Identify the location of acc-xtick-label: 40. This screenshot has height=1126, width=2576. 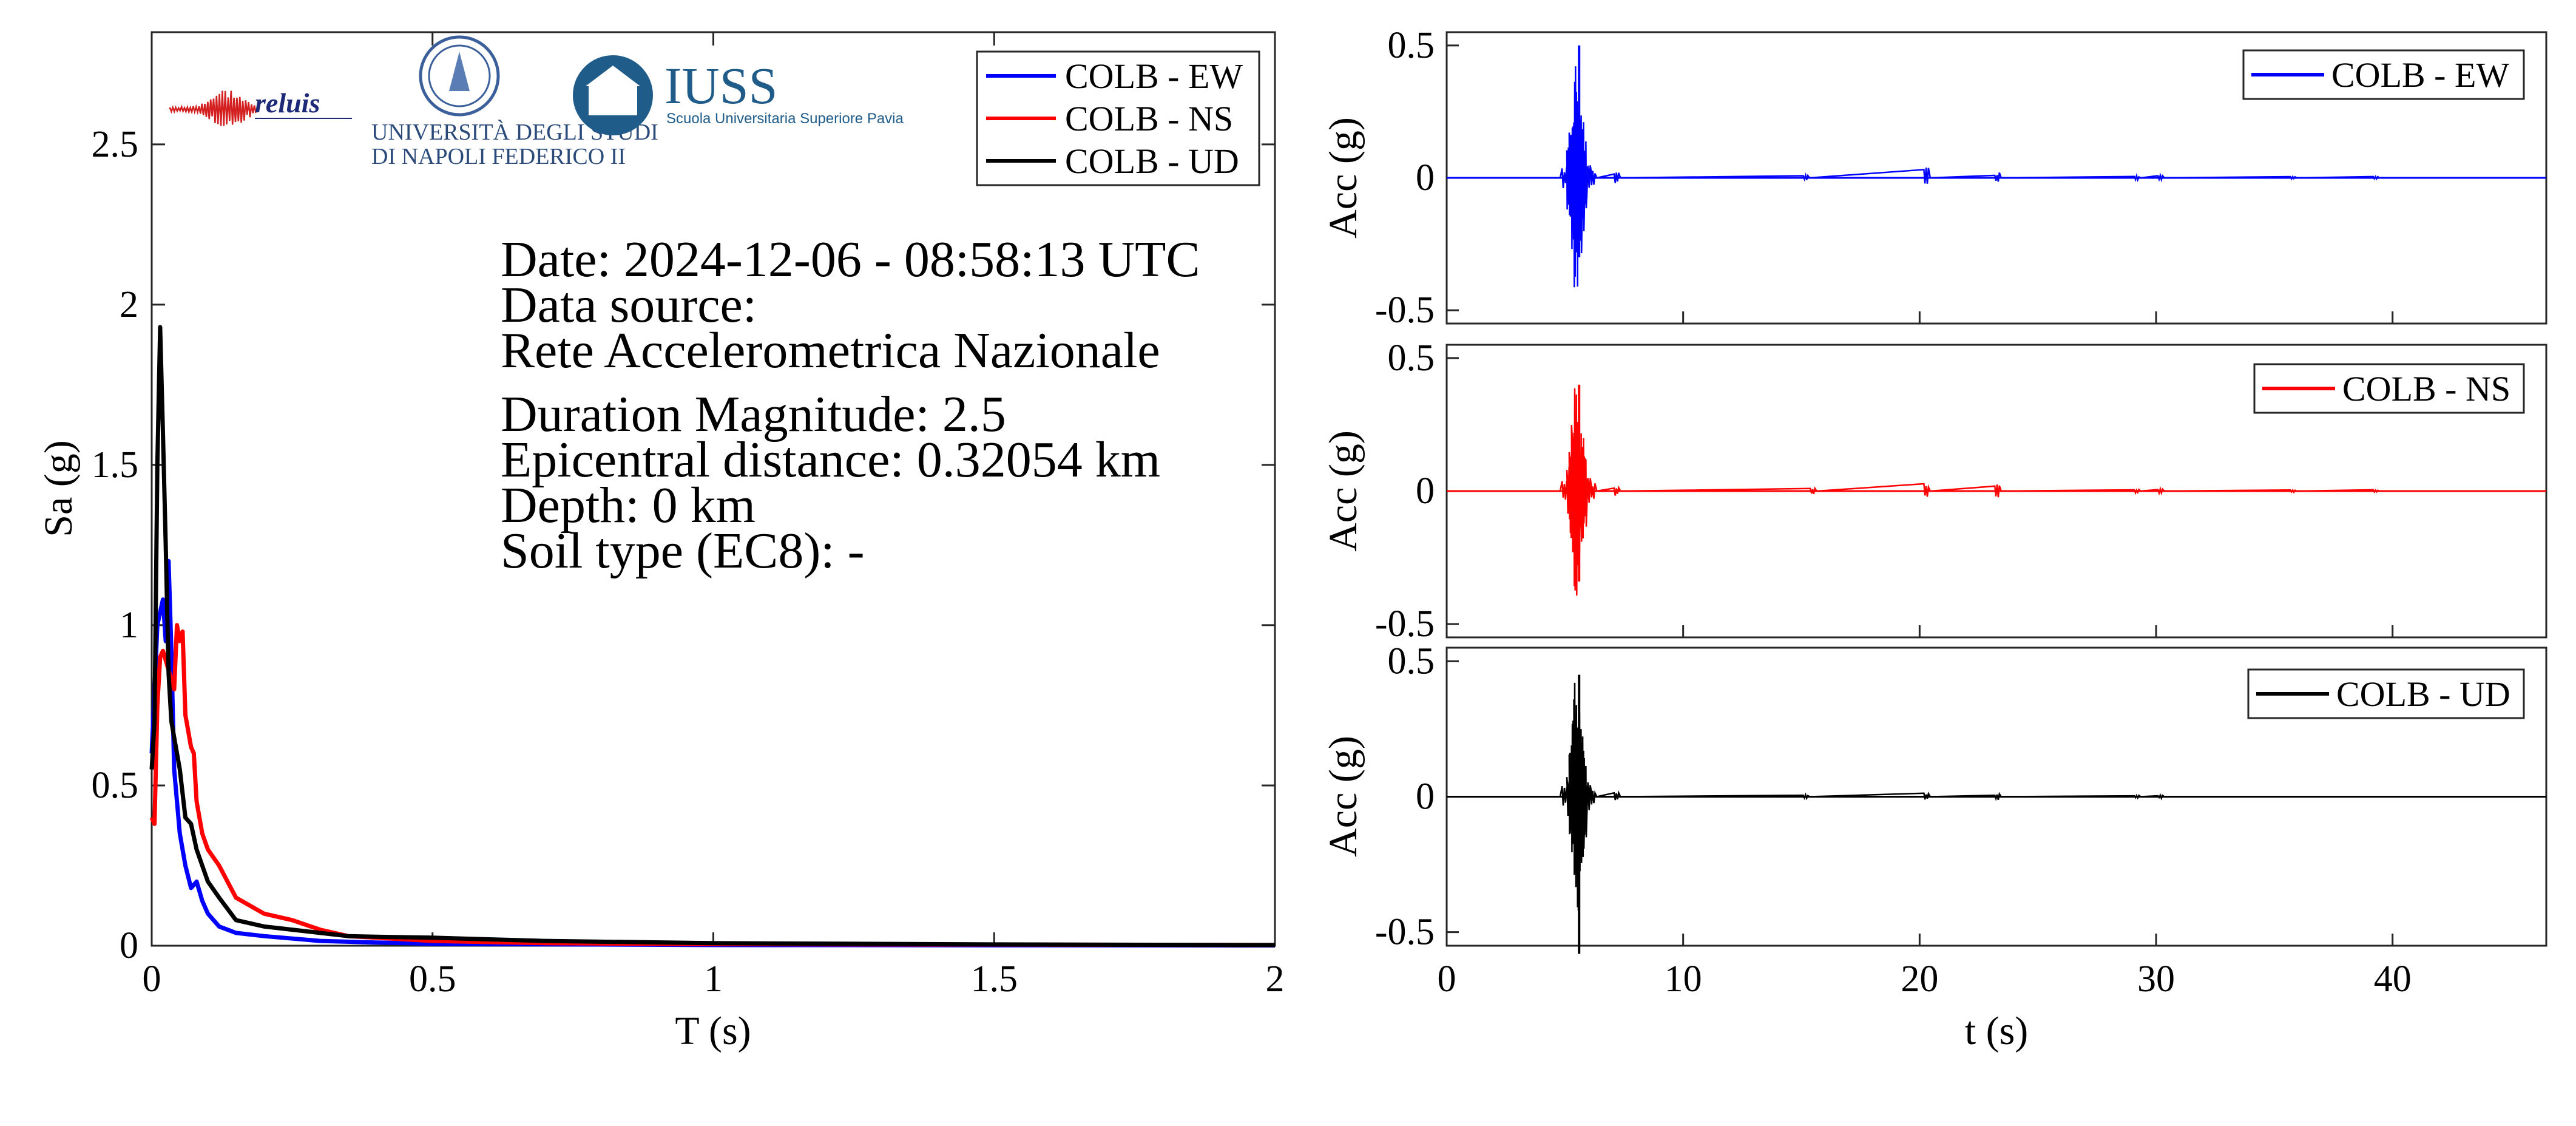
(2393, 979).